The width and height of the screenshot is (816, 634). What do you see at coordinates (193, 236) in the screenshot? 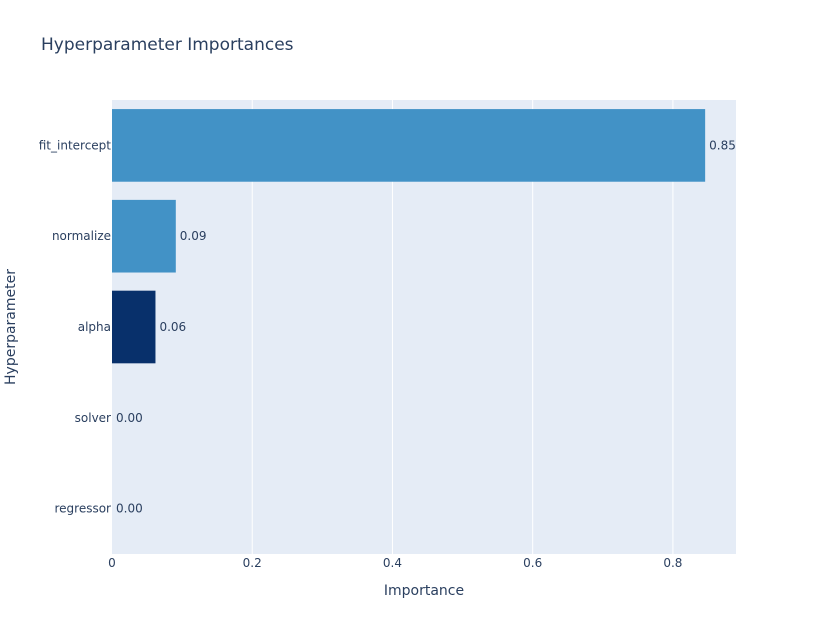
I see `bar-value-label: 0.09` at bounding box center [193, 236].